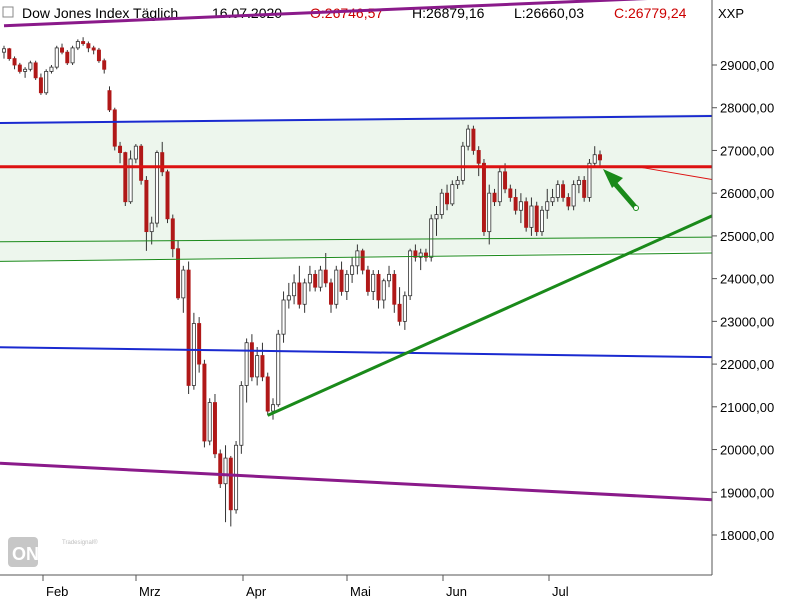 This screenshot has height=600, width=800. What do you see at coordinates (560, 591) in the screenshot?
I see `x-tick-label: Jul` at bounding box center [560, 591].